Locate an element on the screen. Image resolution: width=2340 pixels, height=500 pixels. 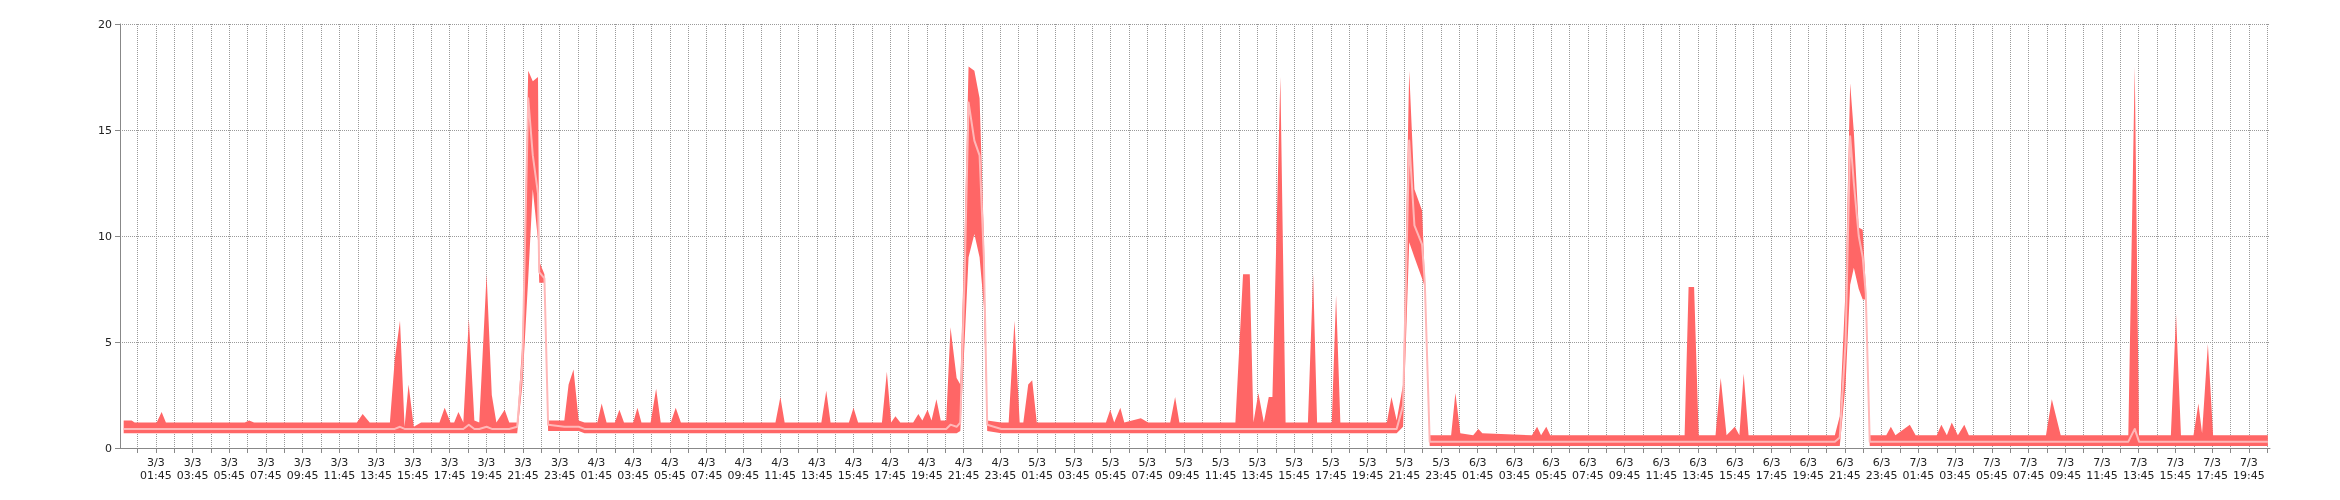
x-tick-label: 6/3 17:45 is located at coordinates (1771, 469).